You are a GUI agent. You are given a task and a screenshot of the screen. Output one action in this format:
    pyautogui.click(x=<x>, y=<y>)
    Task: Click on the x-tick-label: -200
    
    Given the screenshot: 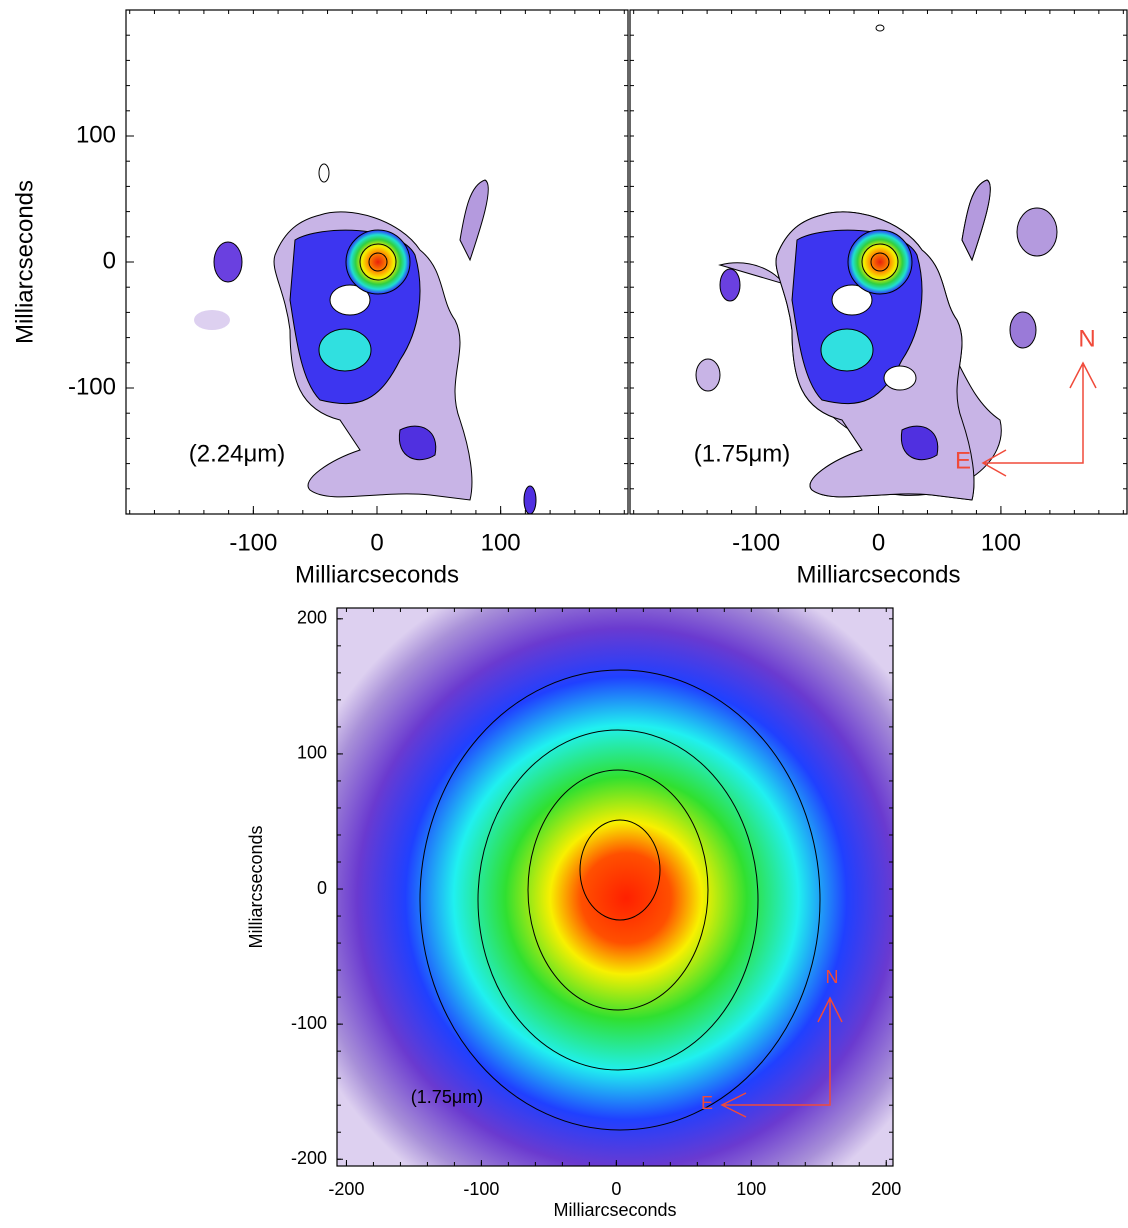 What is the action you would take?
    pyautogui.click(x=346, y=1189)
    